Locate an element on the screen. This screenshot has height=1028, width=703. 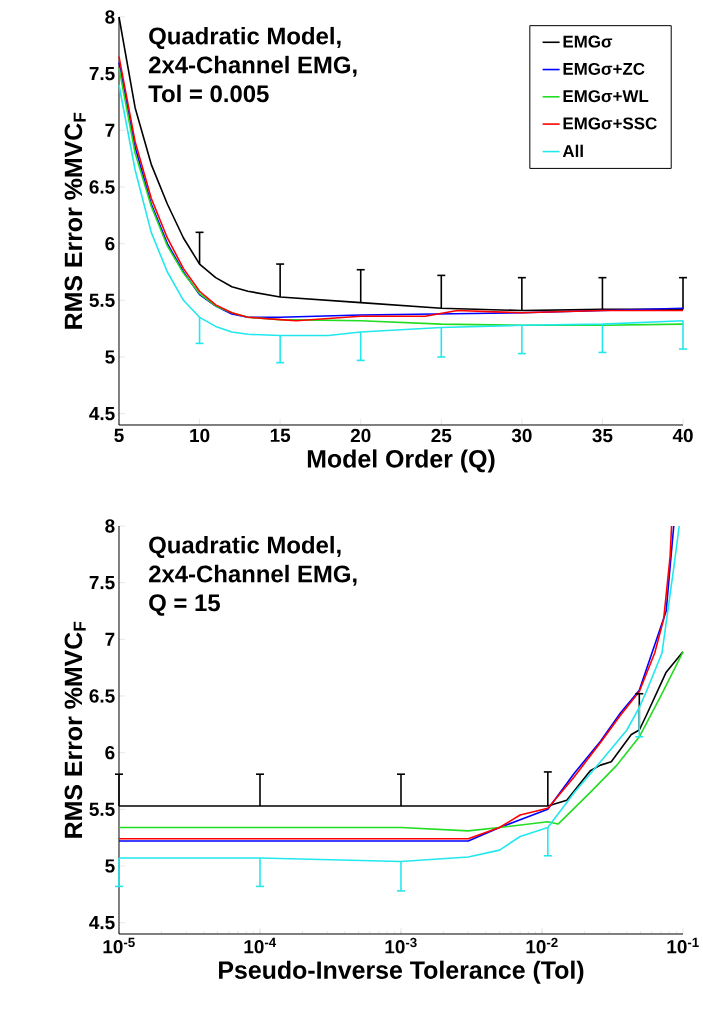
x-tick-label: 30 is located at coordinates (521, 435).